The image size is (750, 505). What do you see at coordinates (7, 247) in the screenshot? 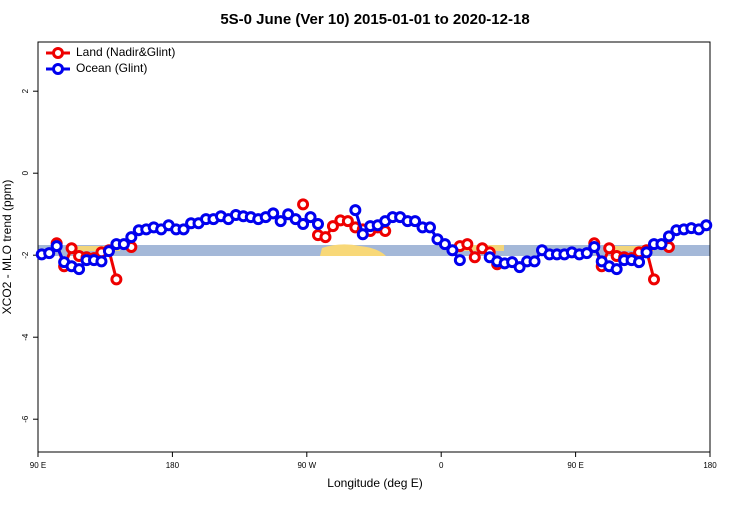
I see `y-axis-label: XCO2 - MLO trend (ppm)` at bounding box center [7, 247].